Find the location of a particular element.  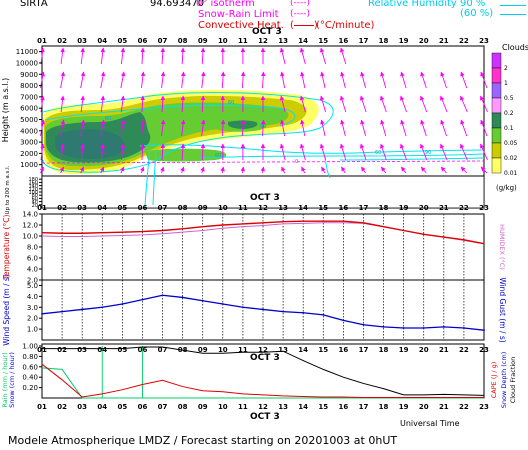

hour-label-precip-top-06: 06 is located at coordinates (143, 350).